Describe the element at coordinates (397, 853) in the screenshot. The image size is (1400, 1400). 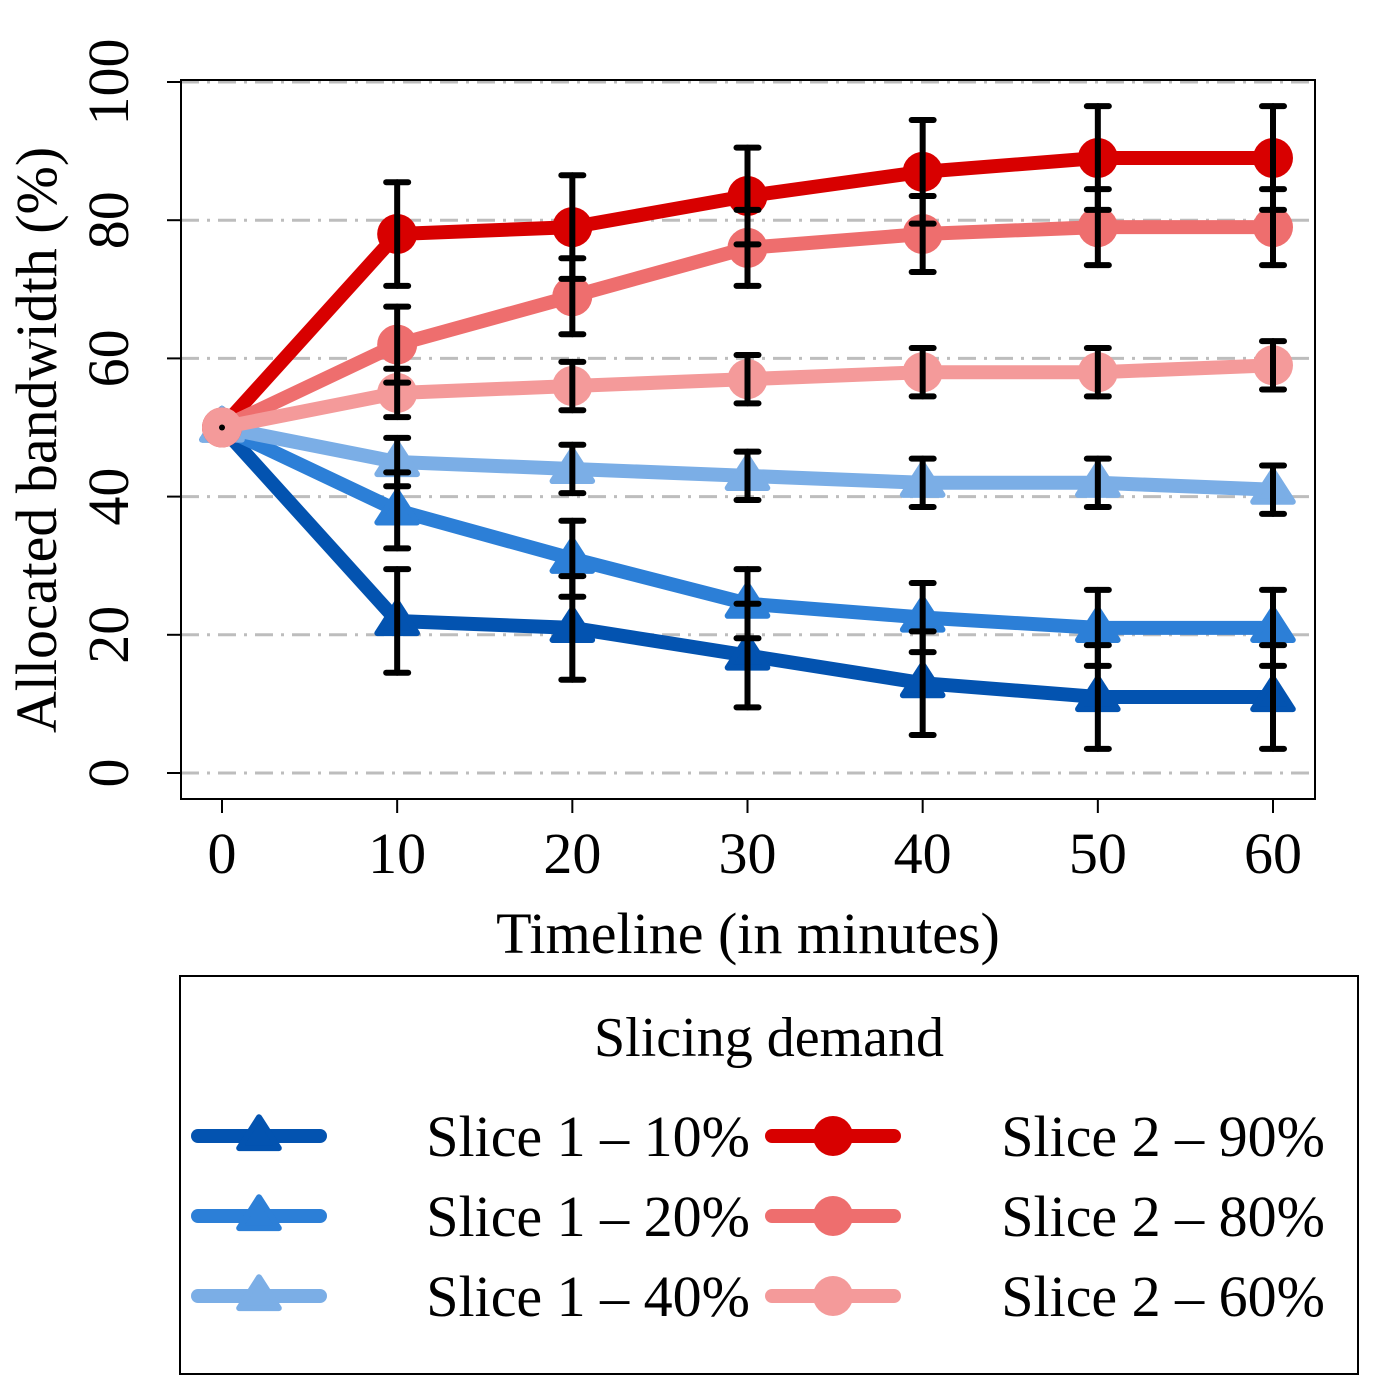
I see `x-tick-label: 10` at that location.